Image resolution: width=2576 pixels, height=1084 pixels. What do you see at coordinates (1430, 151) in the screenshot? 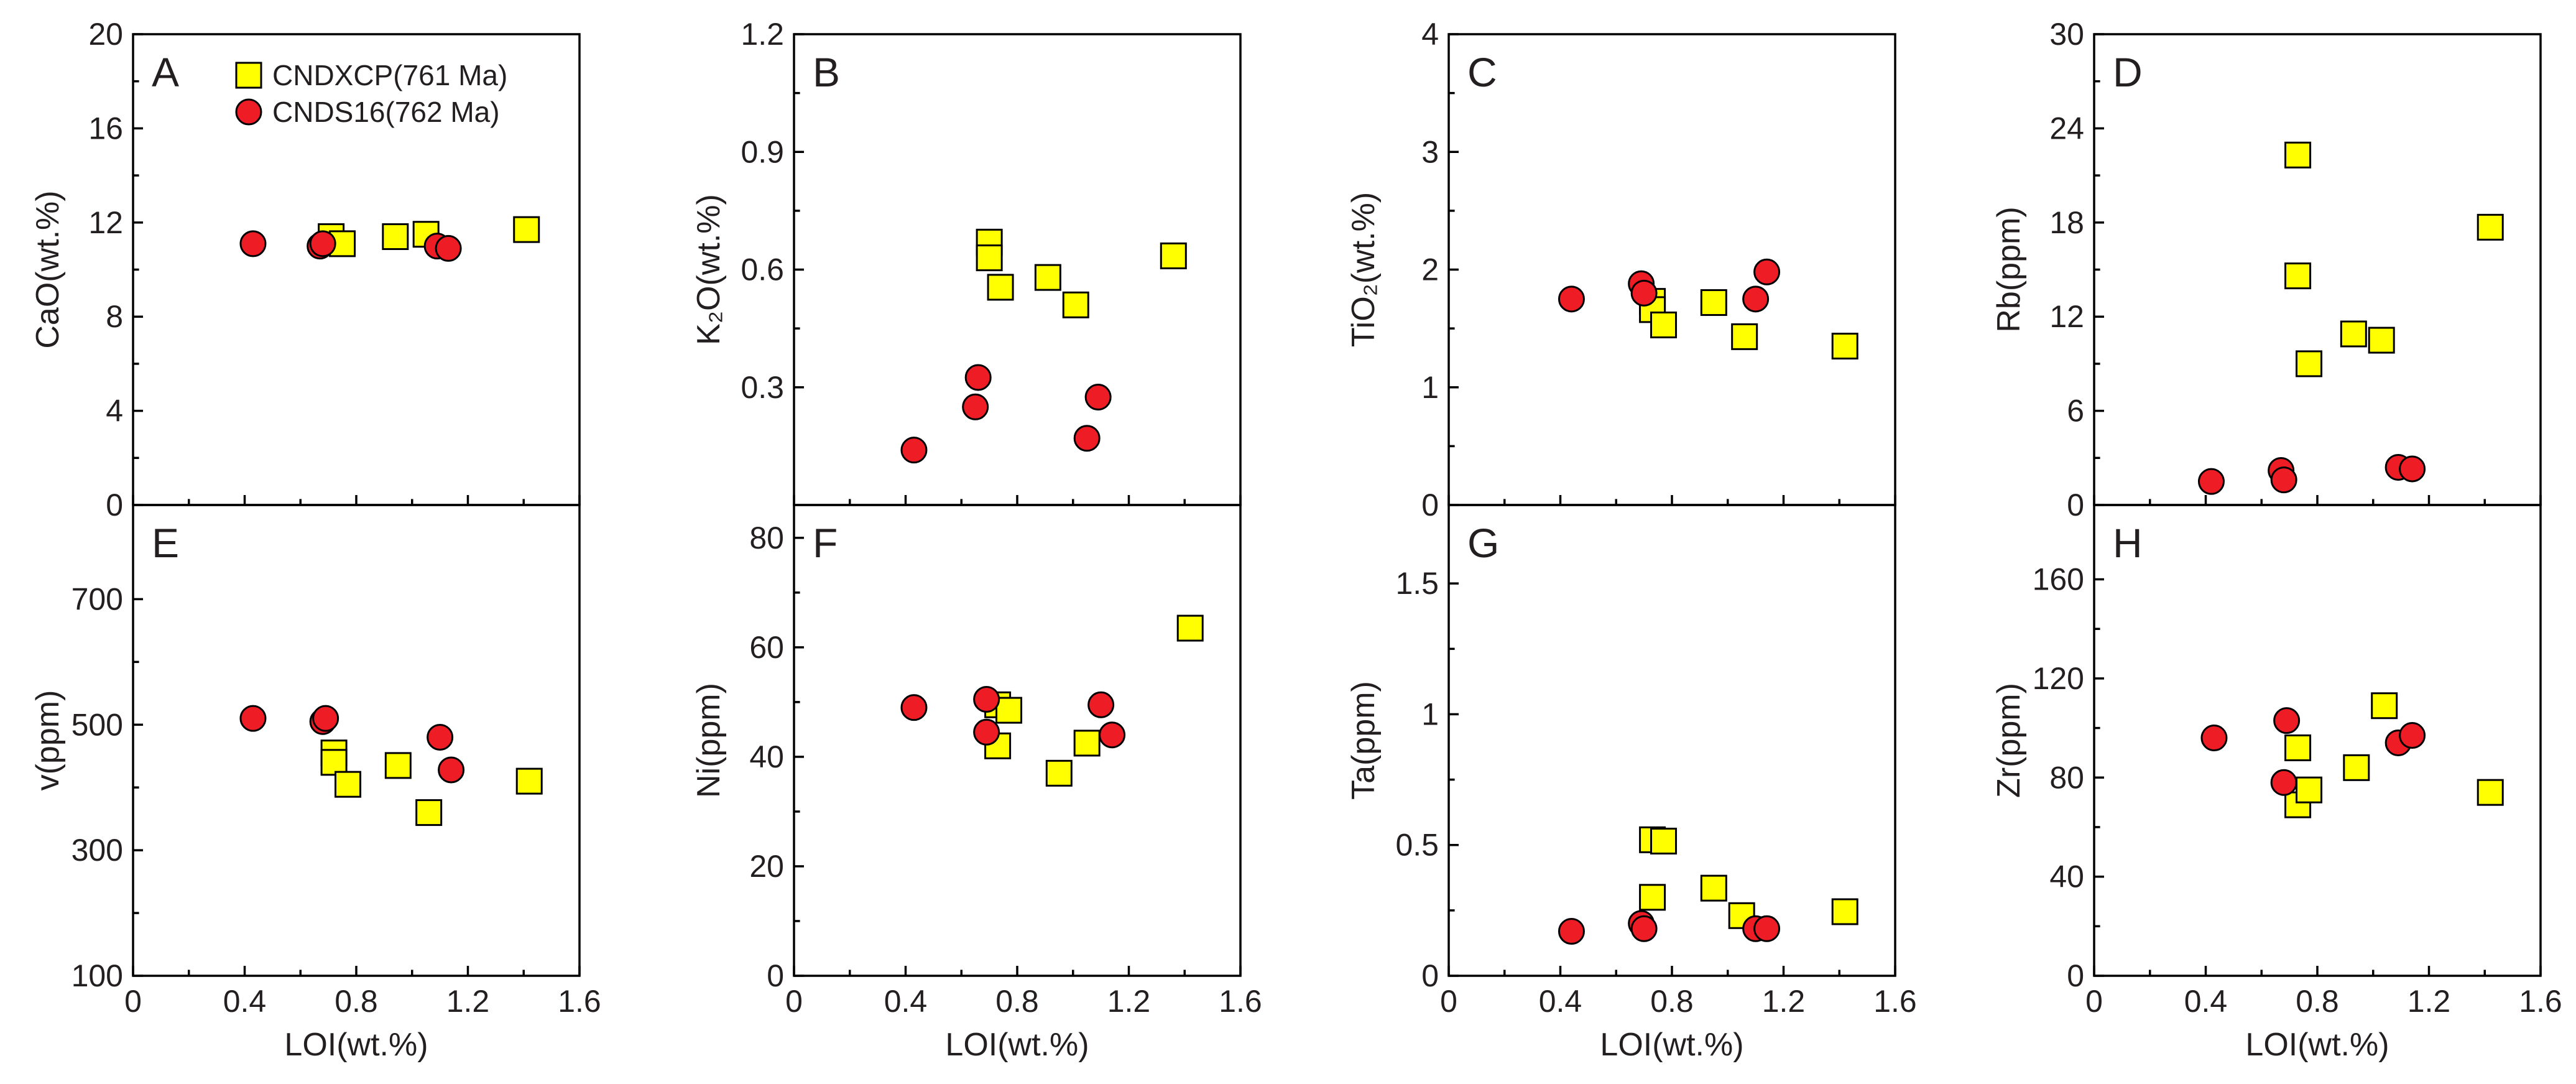
I see `y-tick-label: 3` at bounding box center [1430, 151].